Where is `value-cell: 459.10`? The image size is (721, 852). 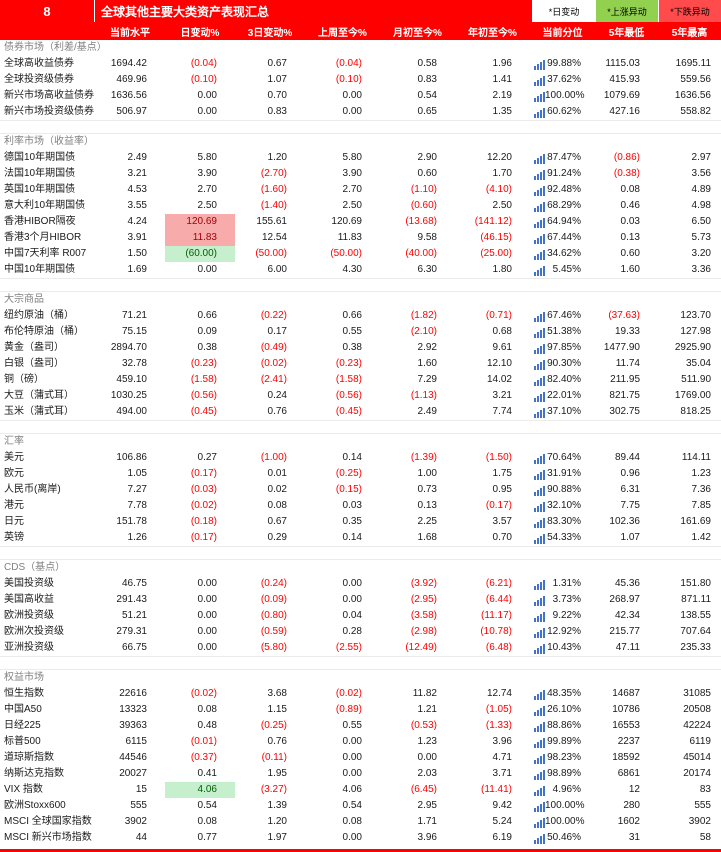
value-cell: 459.10 is located at coordinates (131, 379).